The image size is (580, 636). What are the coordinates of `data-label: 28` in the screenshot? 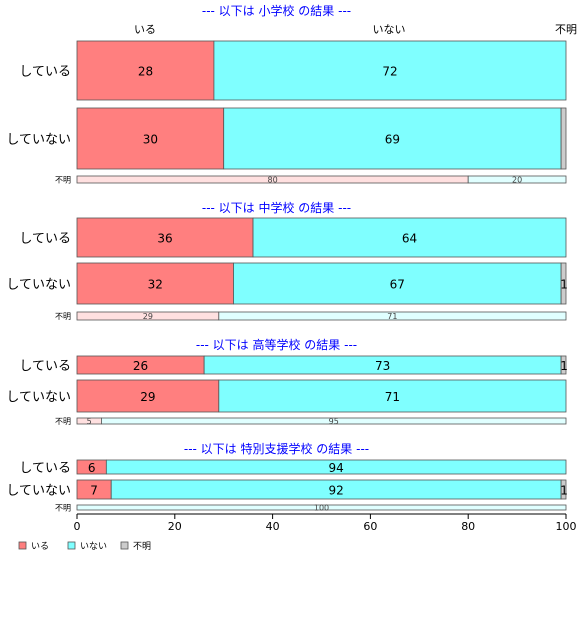 It's located at (145, 72).